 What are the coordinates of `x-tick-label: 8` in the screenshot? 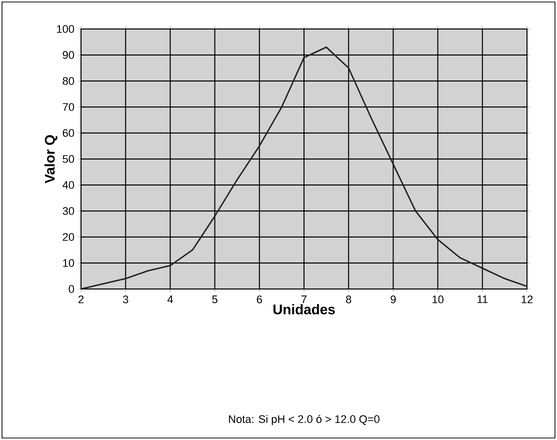 It's located at (349, 300).